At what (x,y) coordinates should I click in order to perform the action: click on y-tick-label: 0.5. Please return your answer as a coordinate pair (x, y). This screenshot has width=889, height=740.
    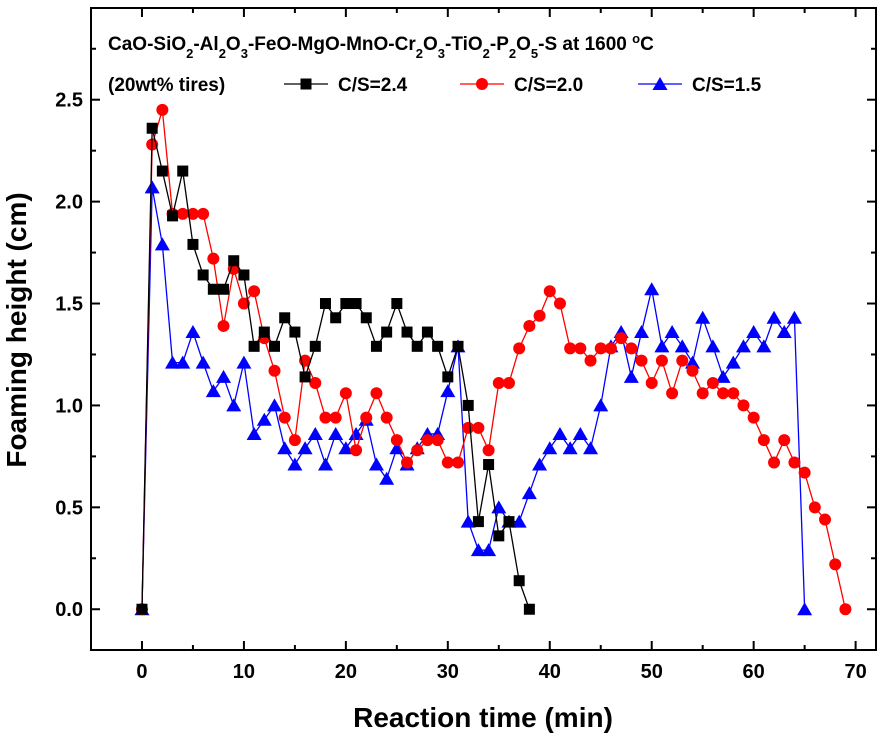
    Looking at the image, I should click on (69, 508).